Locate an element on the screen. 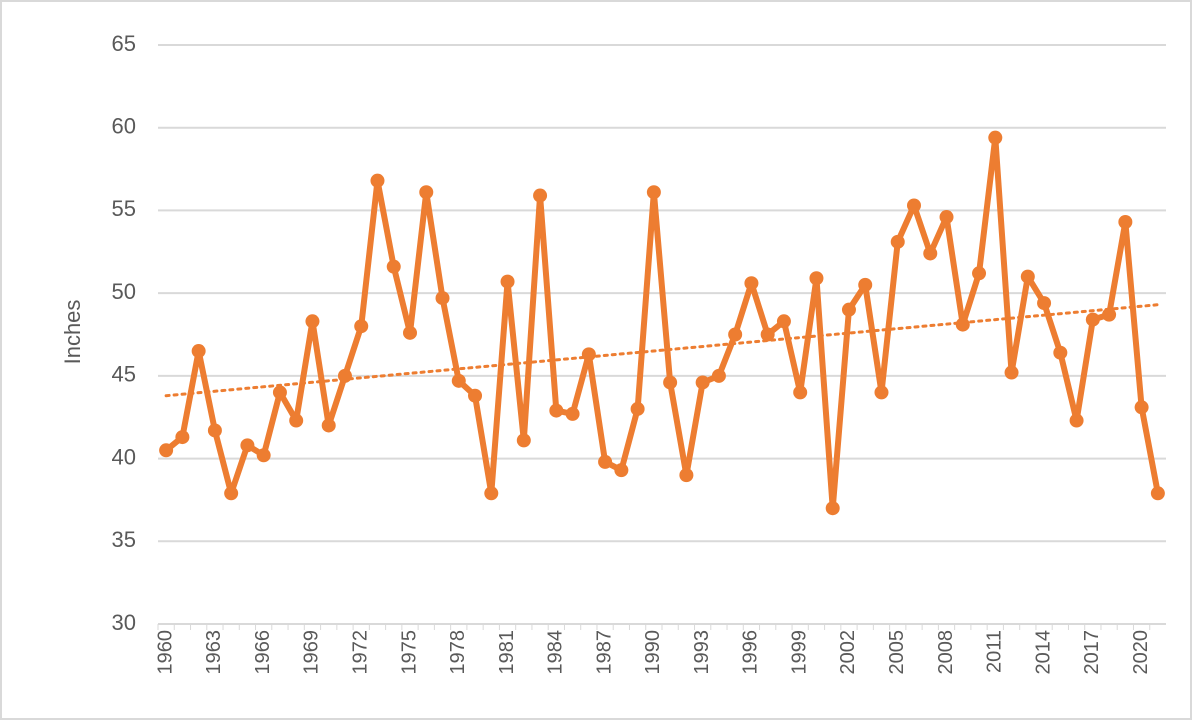 This screenshot has width=1194, height=721. x-tick-label: 1972 is located at coordinates (361, 652).